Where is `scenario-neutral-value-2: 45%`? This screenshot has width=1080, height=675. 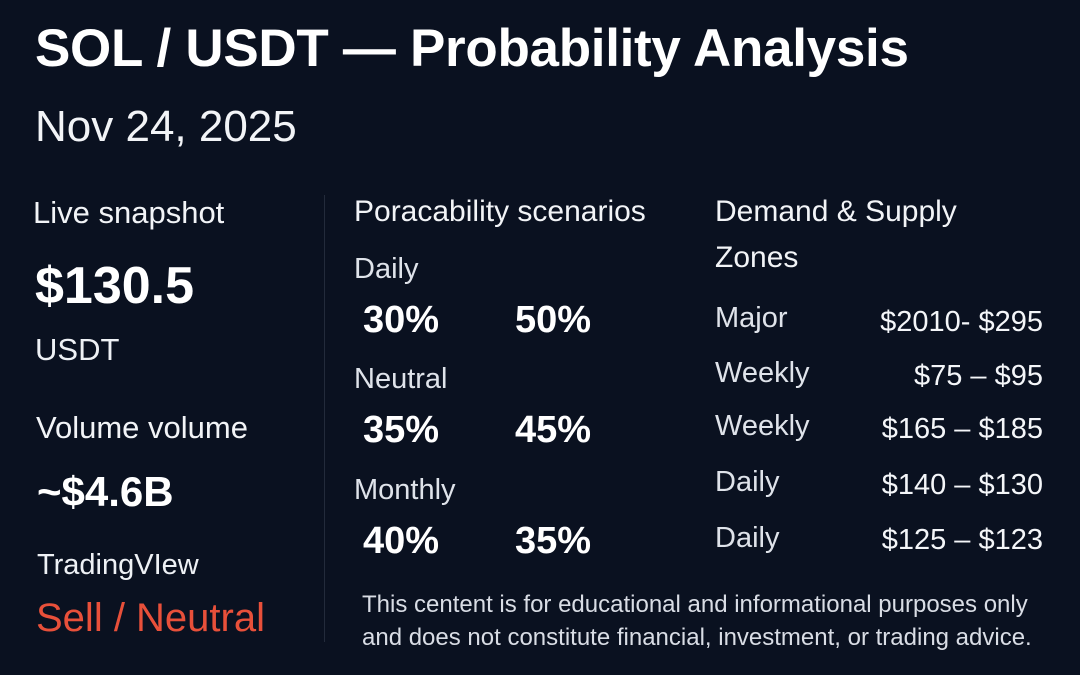 scenario-neutral-value-2: 45% is located at coordinates (553, 430).